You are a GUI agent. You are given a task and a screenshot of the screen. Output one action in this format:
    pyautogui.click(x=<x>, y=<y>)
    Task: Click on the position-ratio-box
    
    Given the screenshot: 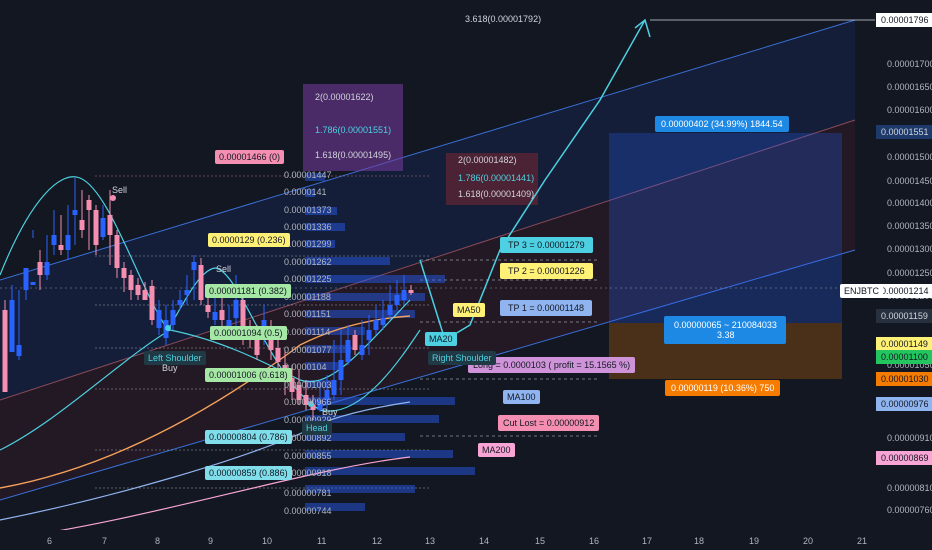 What is the action you would take?
    pyautogui.click(x=725, y=330)
    